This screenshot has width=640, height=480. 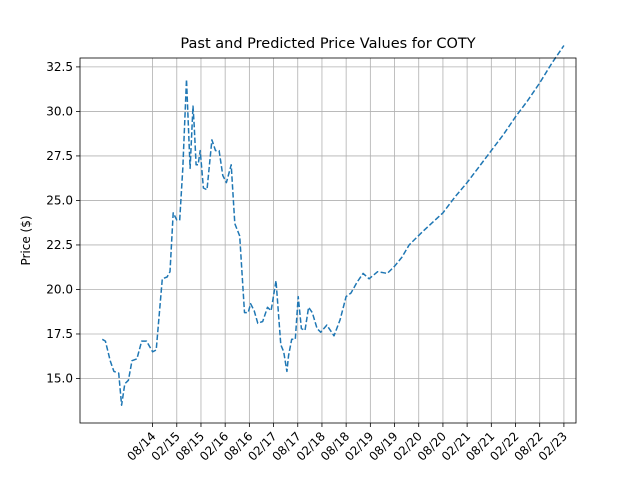 I want to click on y-tick-label: 32.5, so click(x=59, y=67).